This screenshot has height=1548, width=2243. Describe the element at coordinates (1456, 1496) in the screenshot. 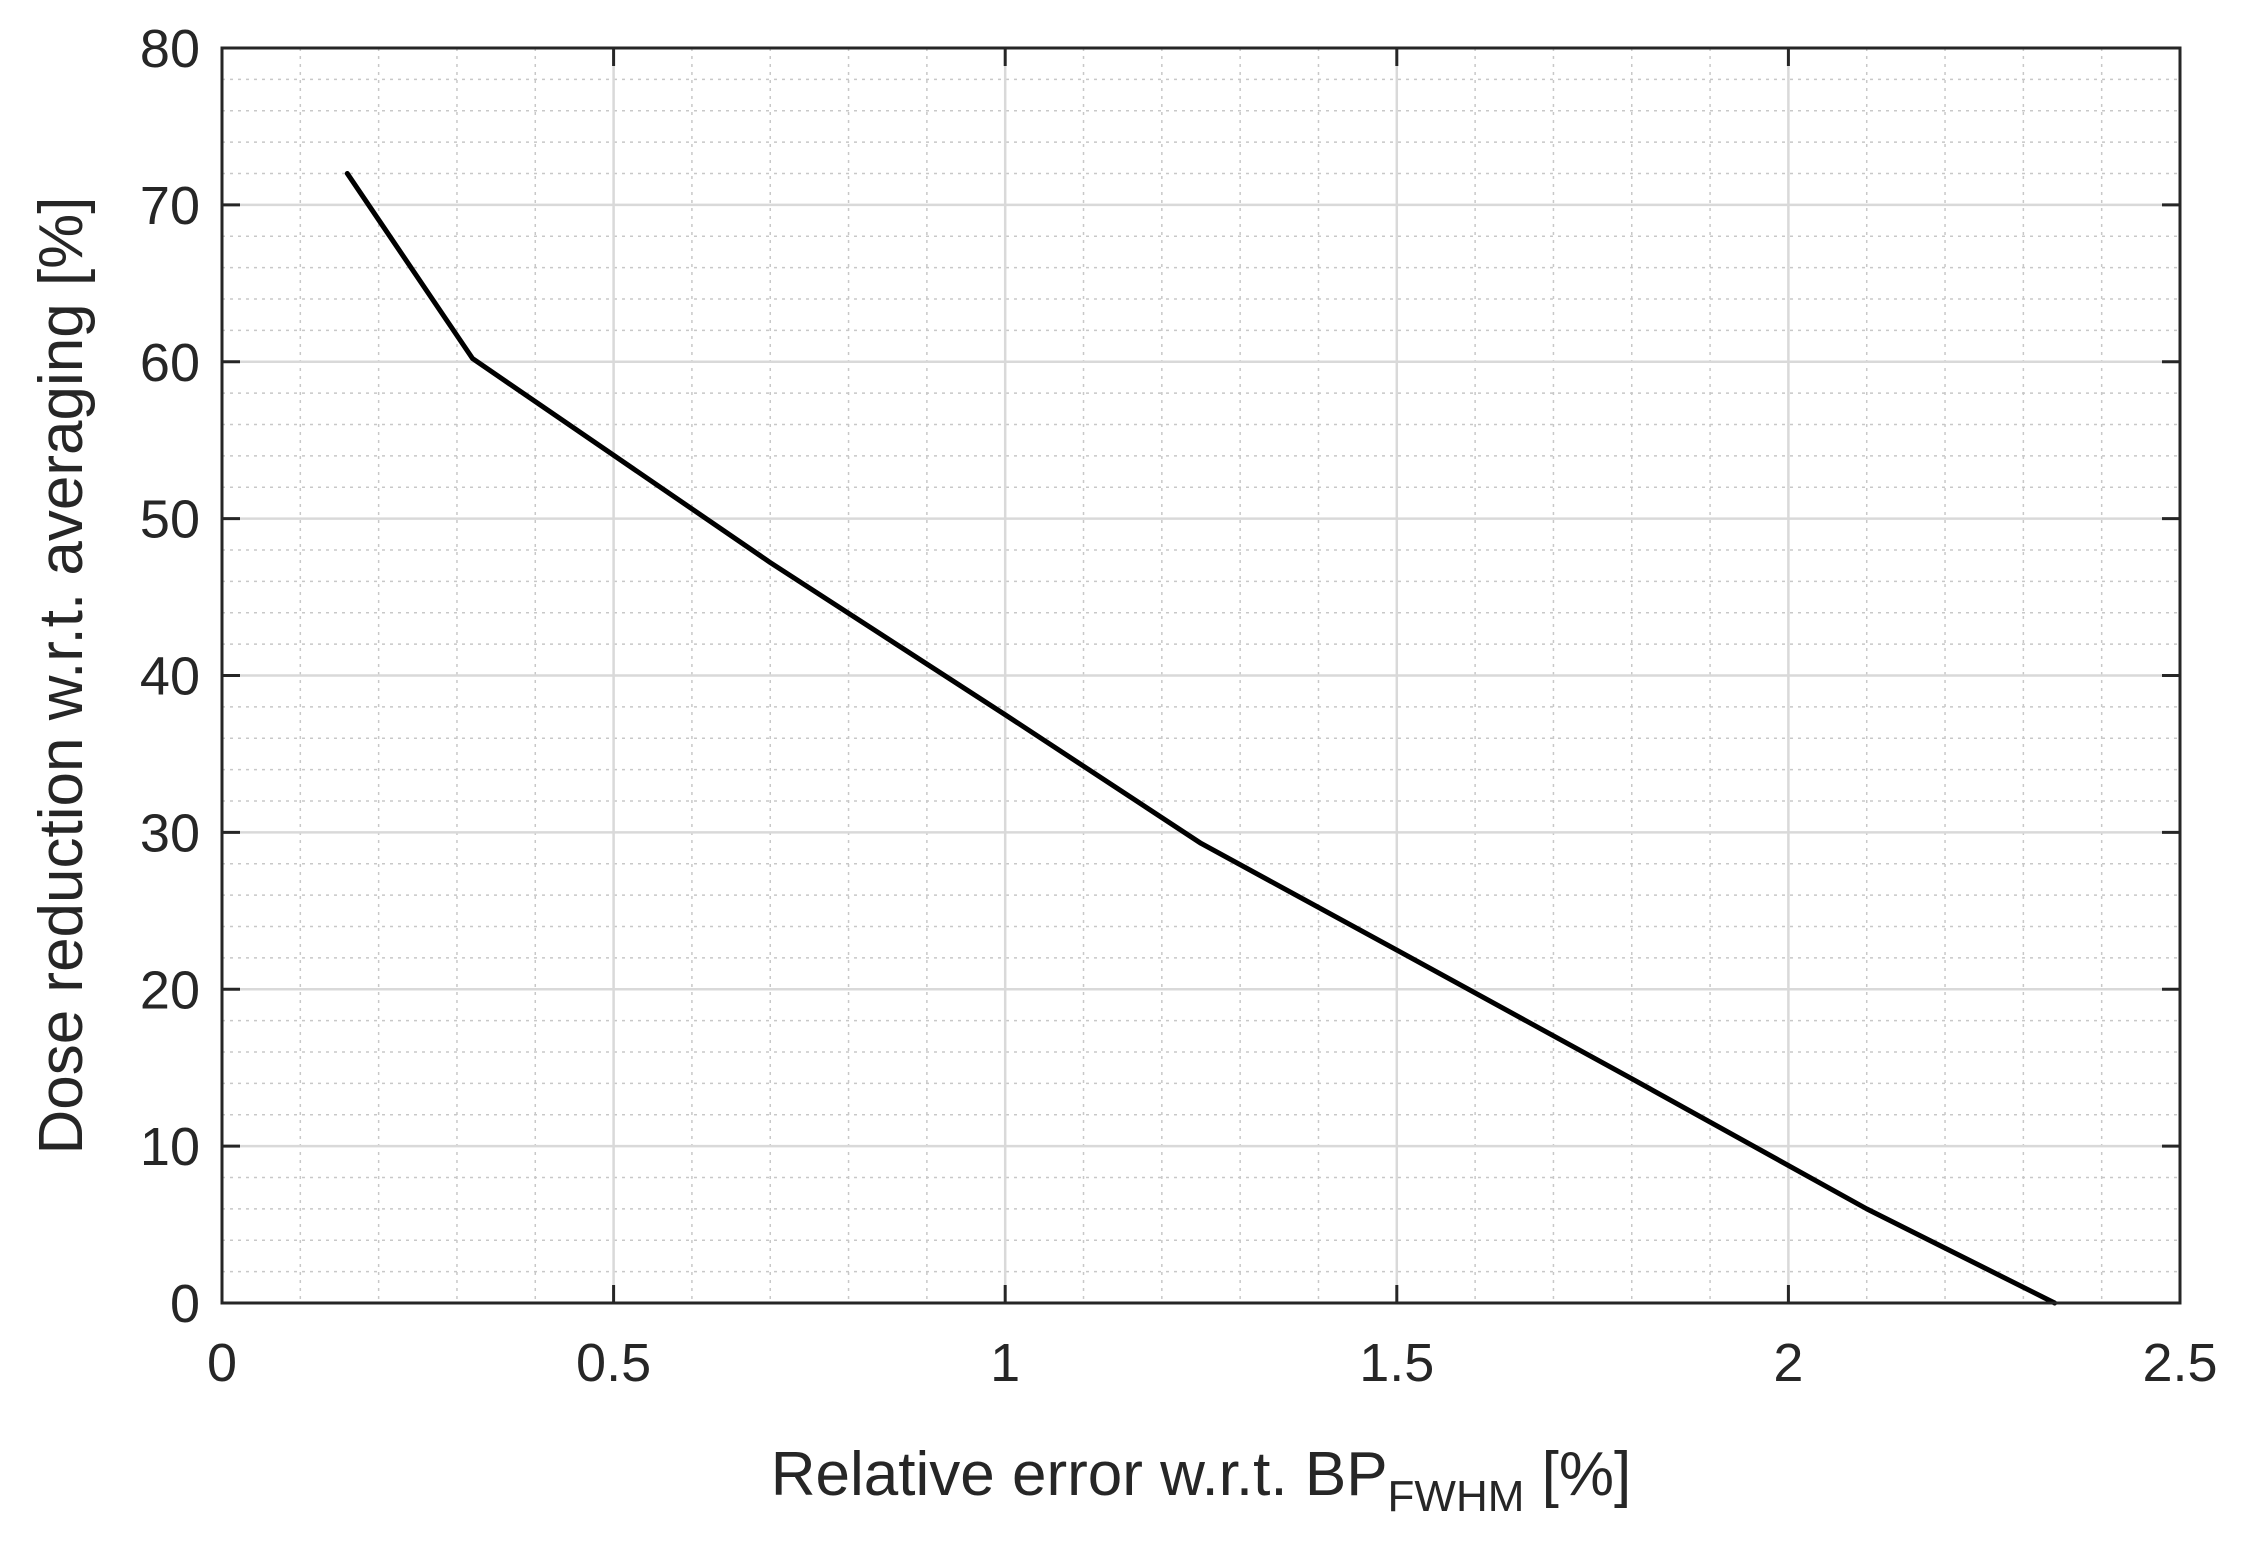

I see `x-axis-title-subscript: FWHM` at that location.